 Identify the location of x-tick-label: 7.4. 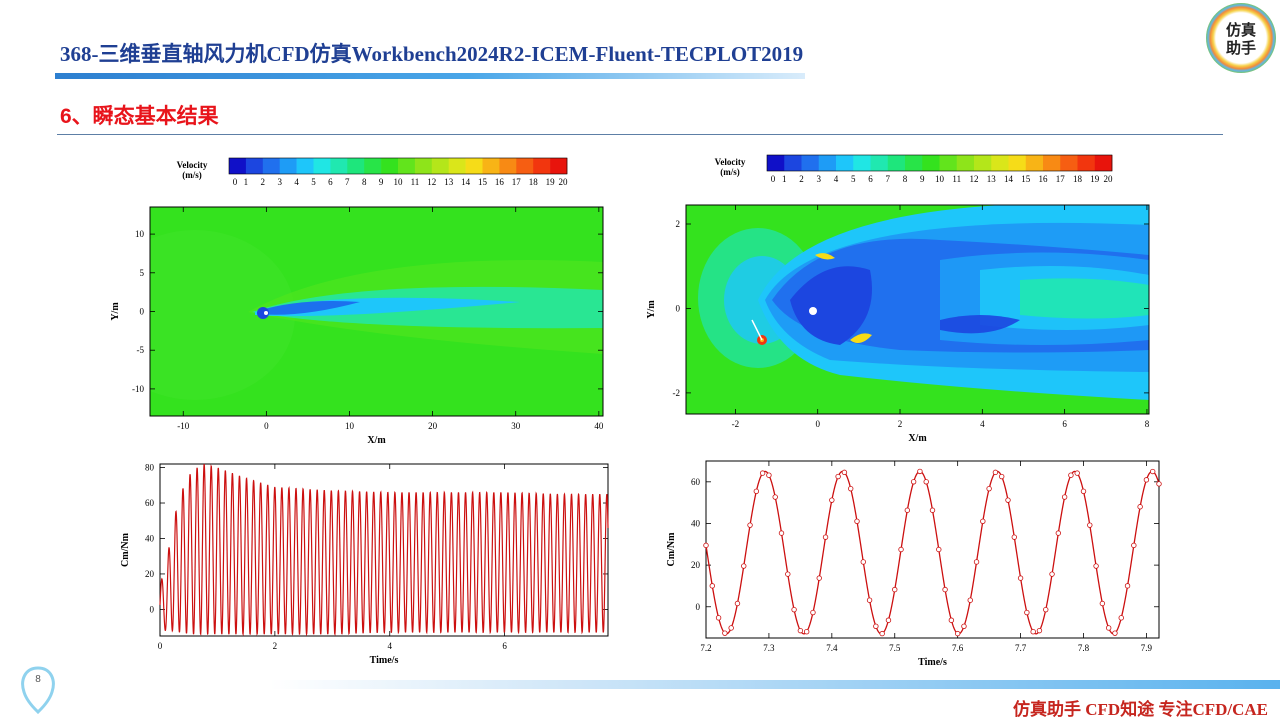
(832, 648).